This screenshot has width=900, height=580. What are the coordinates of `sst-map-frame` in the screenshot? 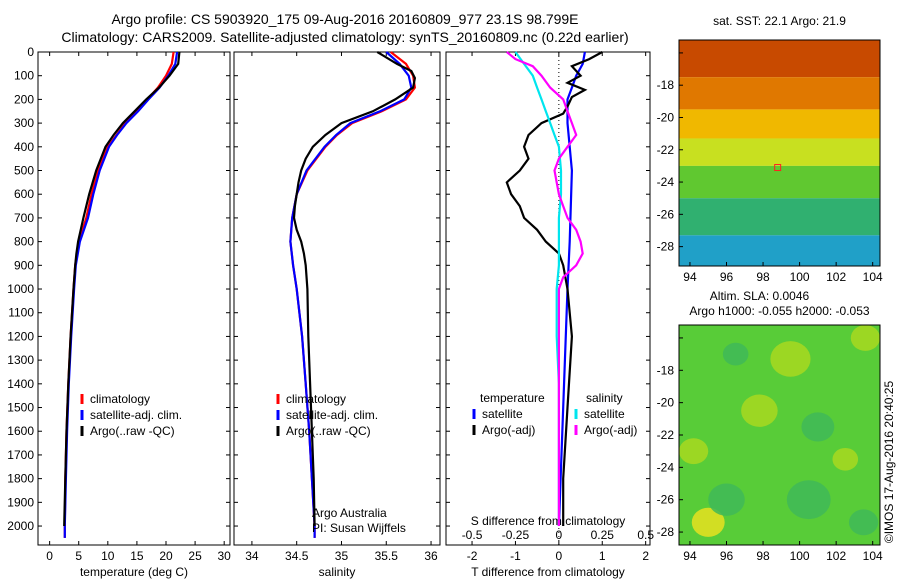 It's located at (779, 153).